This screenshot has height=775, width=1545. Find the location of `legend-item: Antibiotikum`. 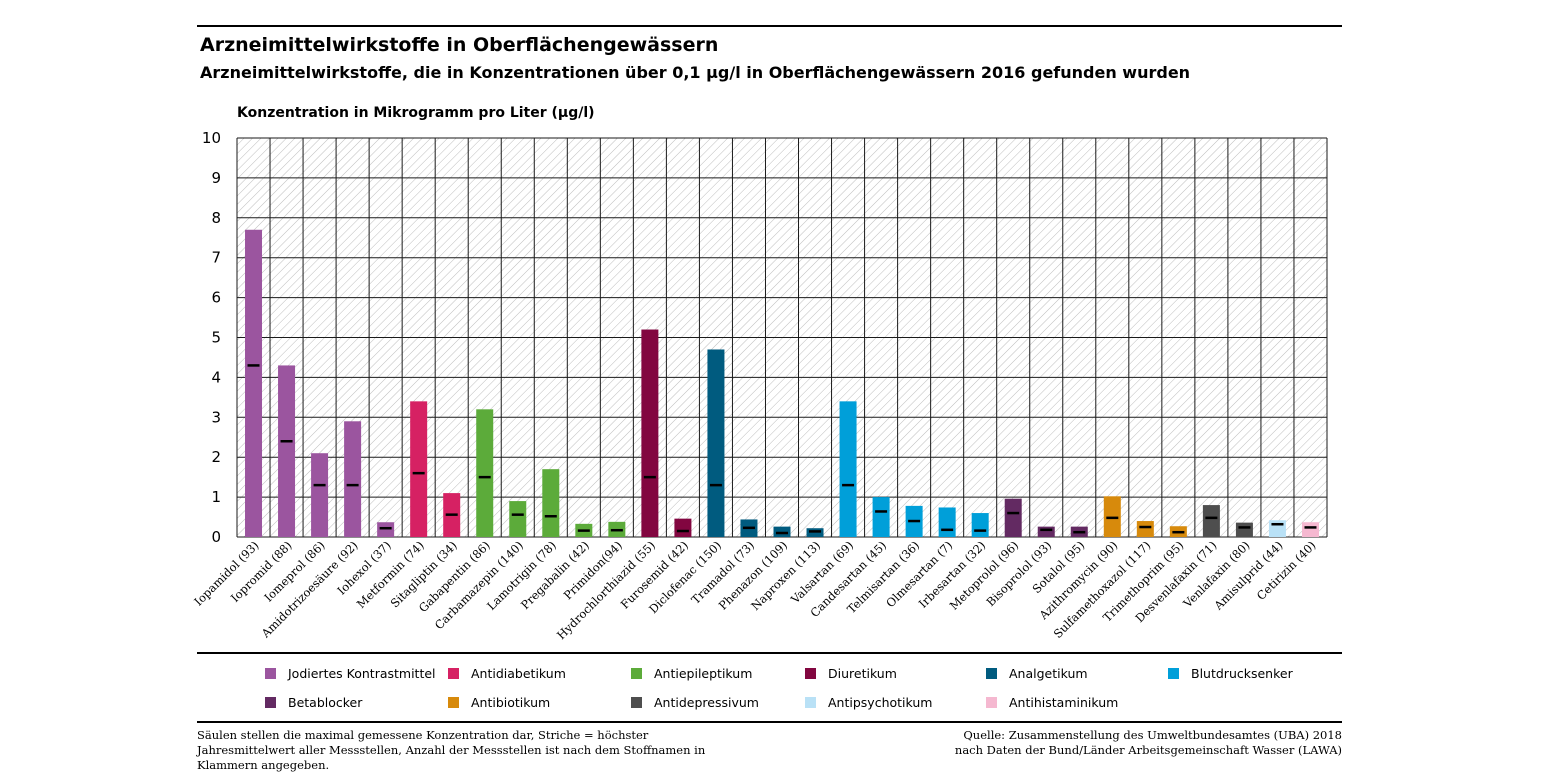

legend-item: Antibiotikum is located at coordinates (499, 702).